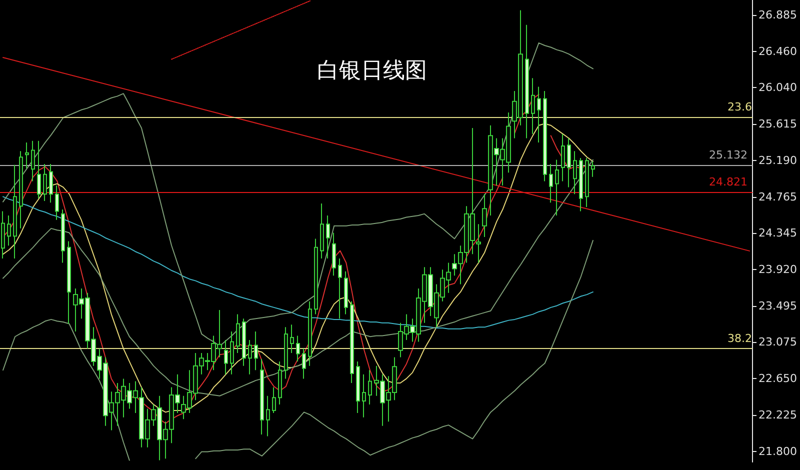 This screenshot has height=470, width=800. Describe the element at coordinates (778, 415) in the screenshot. I see `y-tick-label: 22.225` at that location.